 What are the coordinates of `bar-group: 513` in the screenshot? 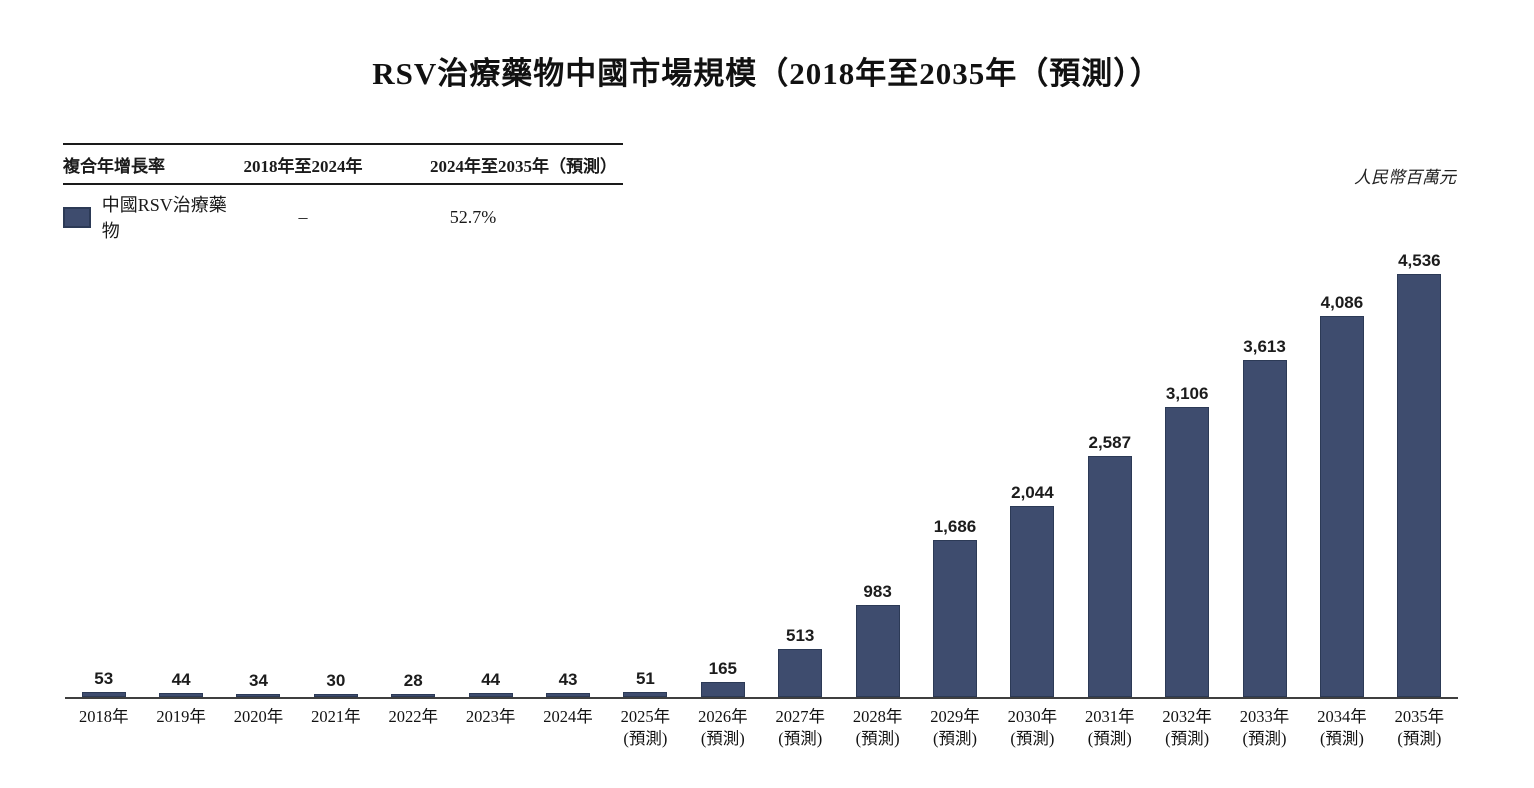 It's located at (800, 473).